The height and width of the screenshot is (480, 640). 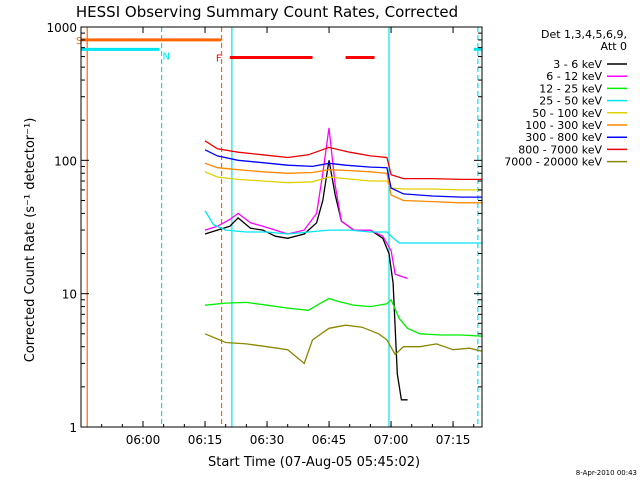 I want to click on x-axis-label: Start Time (07-Aug-05 05:45:02), so click(x=314, y=462).